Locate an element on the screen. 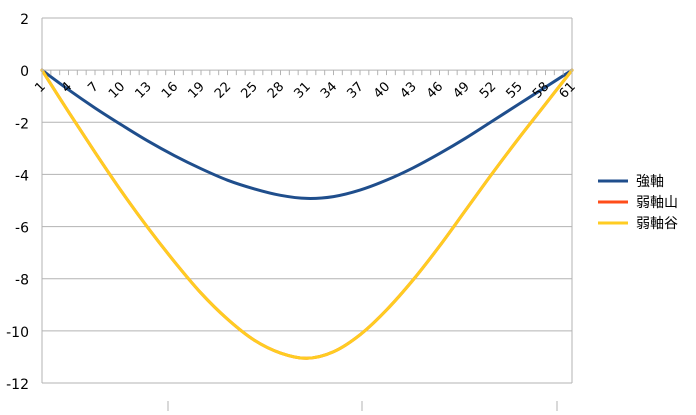 The image size is (696, 415). y-tick-label: -6 is located at coordinates (22, 229).